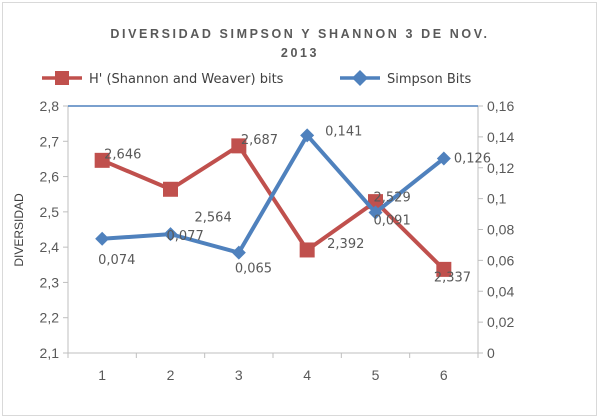 This screenshot has height=420, width=601. What do you see at coordinates (343, 131) in the screenshot?
I see `simpson-data-label: 0,141` at bounding box center [343, 131].